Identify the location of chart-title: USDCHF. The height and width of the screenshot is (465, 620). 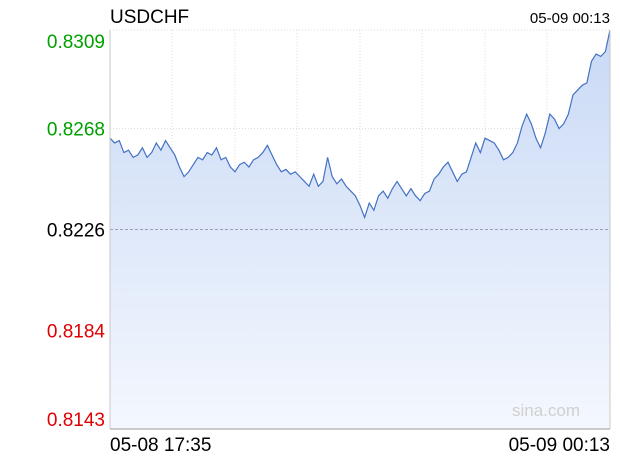
(149, 17).